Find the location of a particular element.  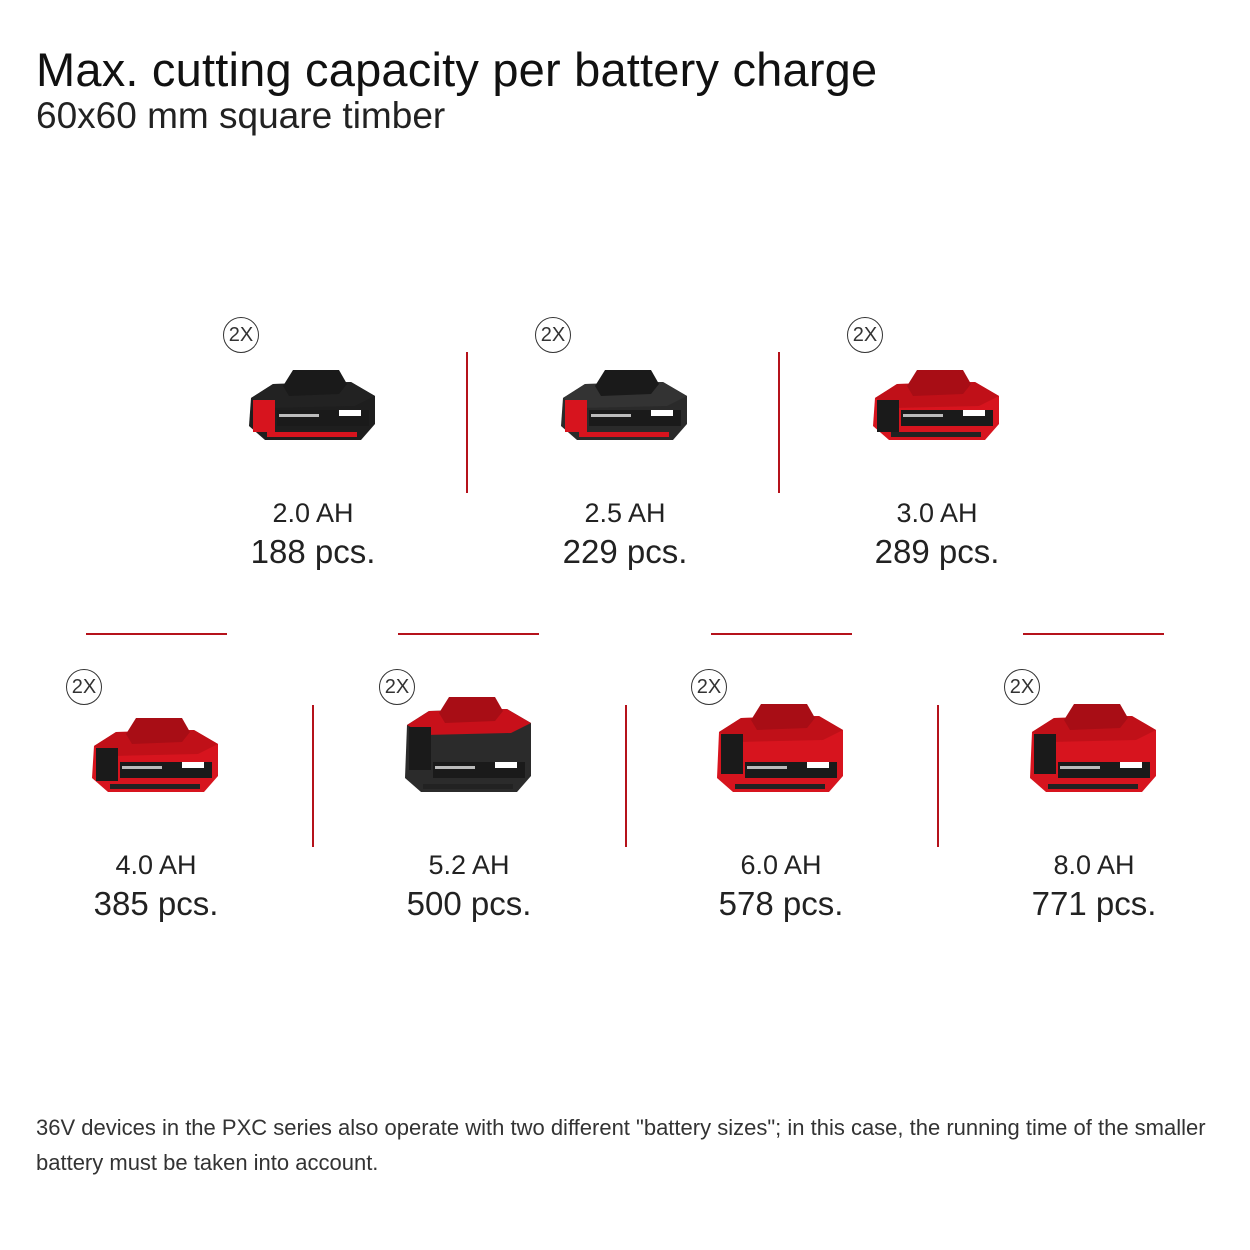

cut-count: 500 pcs. is located at coordinates (469, 903).